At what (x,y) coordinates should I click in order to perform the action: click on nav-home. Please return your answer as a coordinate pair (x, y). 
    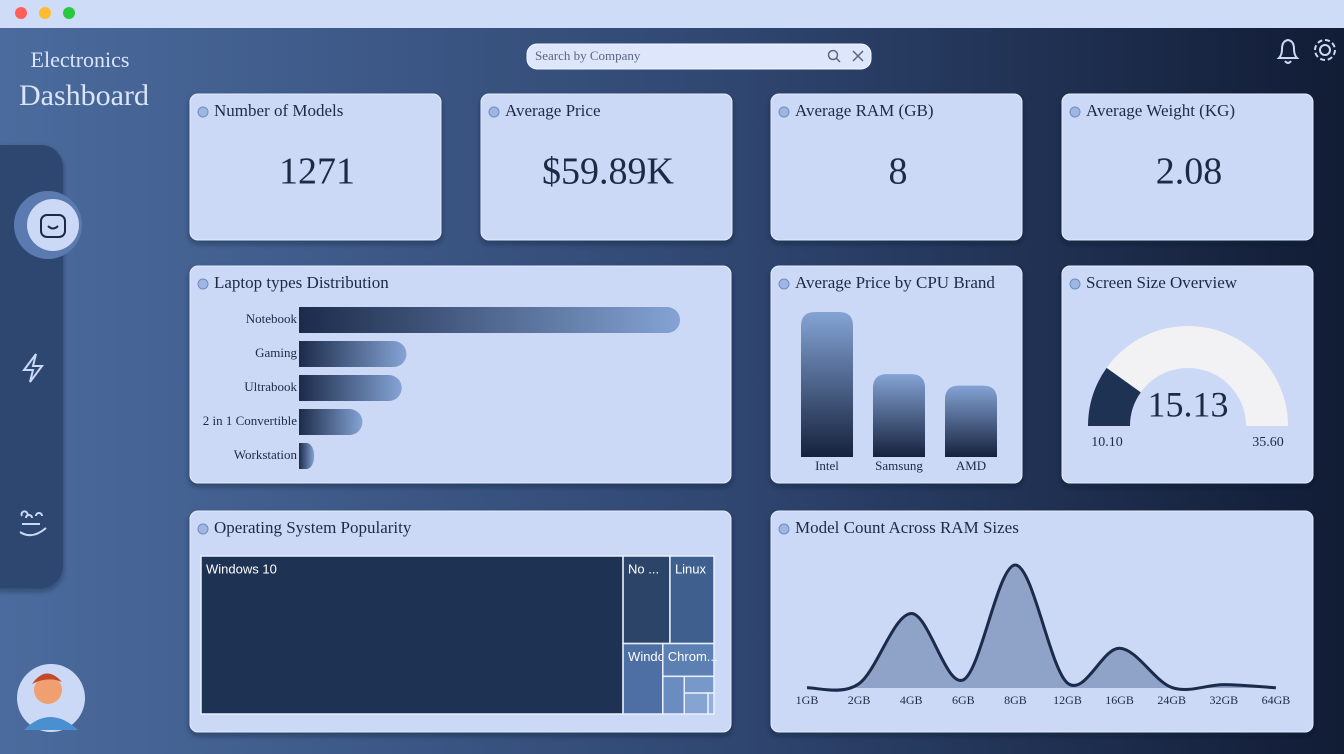
    Looking at the image, I should click on (53, 225).